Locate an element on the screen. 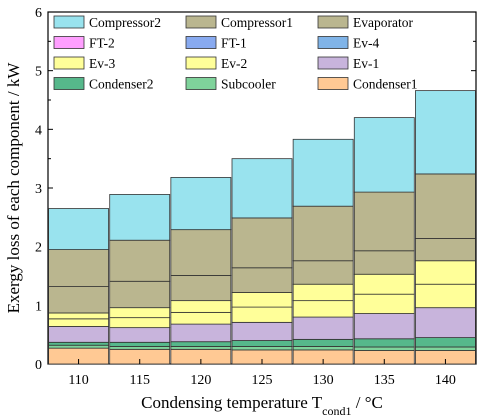  y-tick-label: 2 is located at coordinates (38, 248).